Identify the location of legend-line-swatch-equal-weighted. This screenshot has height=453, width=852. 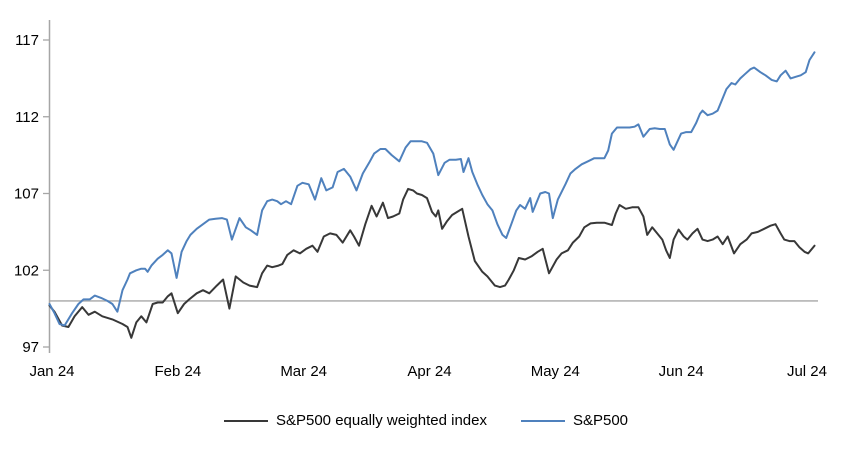
(245, 420).